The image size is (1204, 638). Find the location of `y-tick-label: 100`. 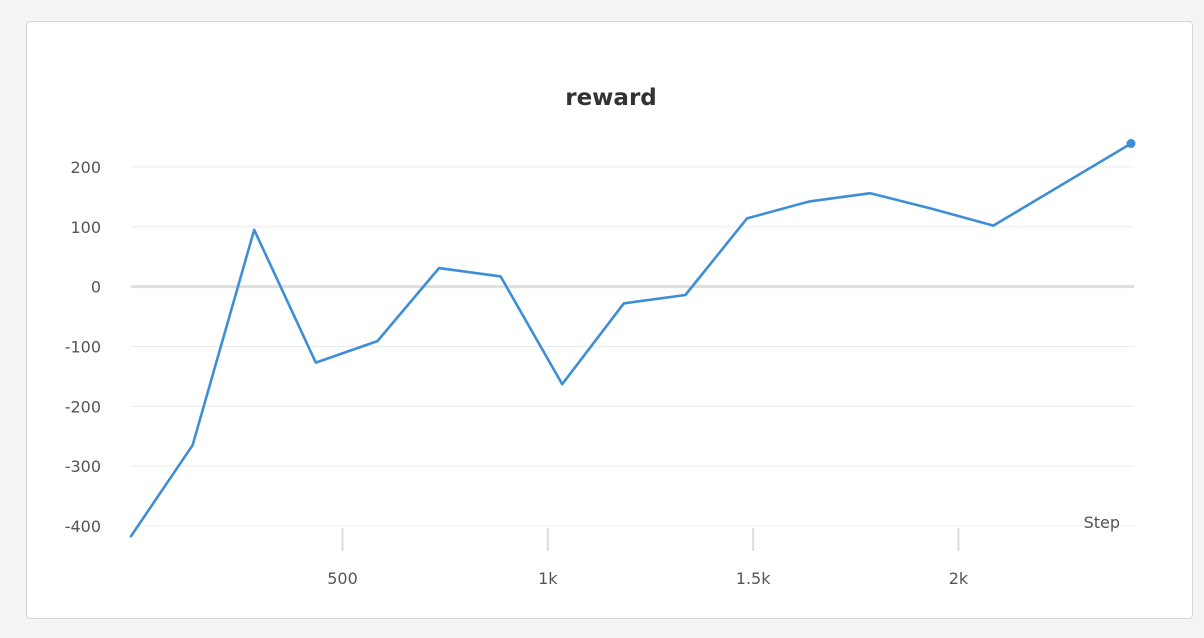

y-tick-label: 100 is located at coordinates (85, 227).